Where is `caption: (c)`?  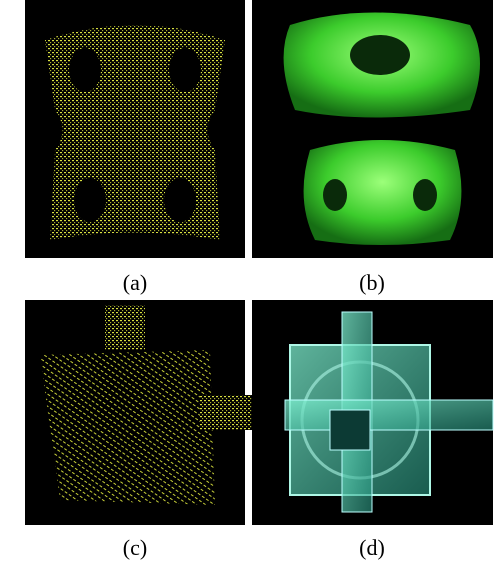
caption: (c) is located at coordinates (135, 547).